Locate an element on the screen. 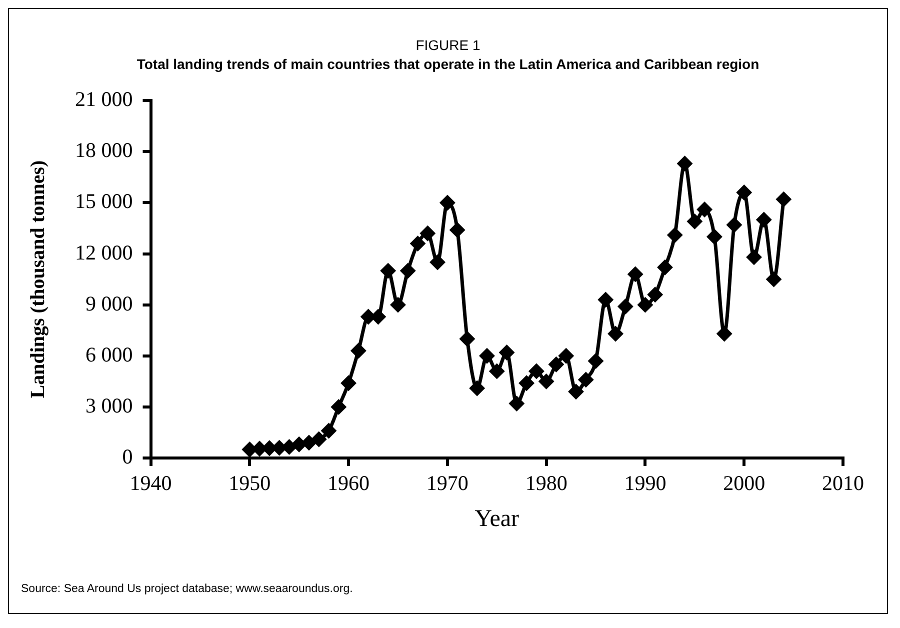 This screenshot has width=900, height=628. chart-subtitle: Total landing trends of main countries that operate in the Latin America and Caribbean region is located at coordinates (448, 64).